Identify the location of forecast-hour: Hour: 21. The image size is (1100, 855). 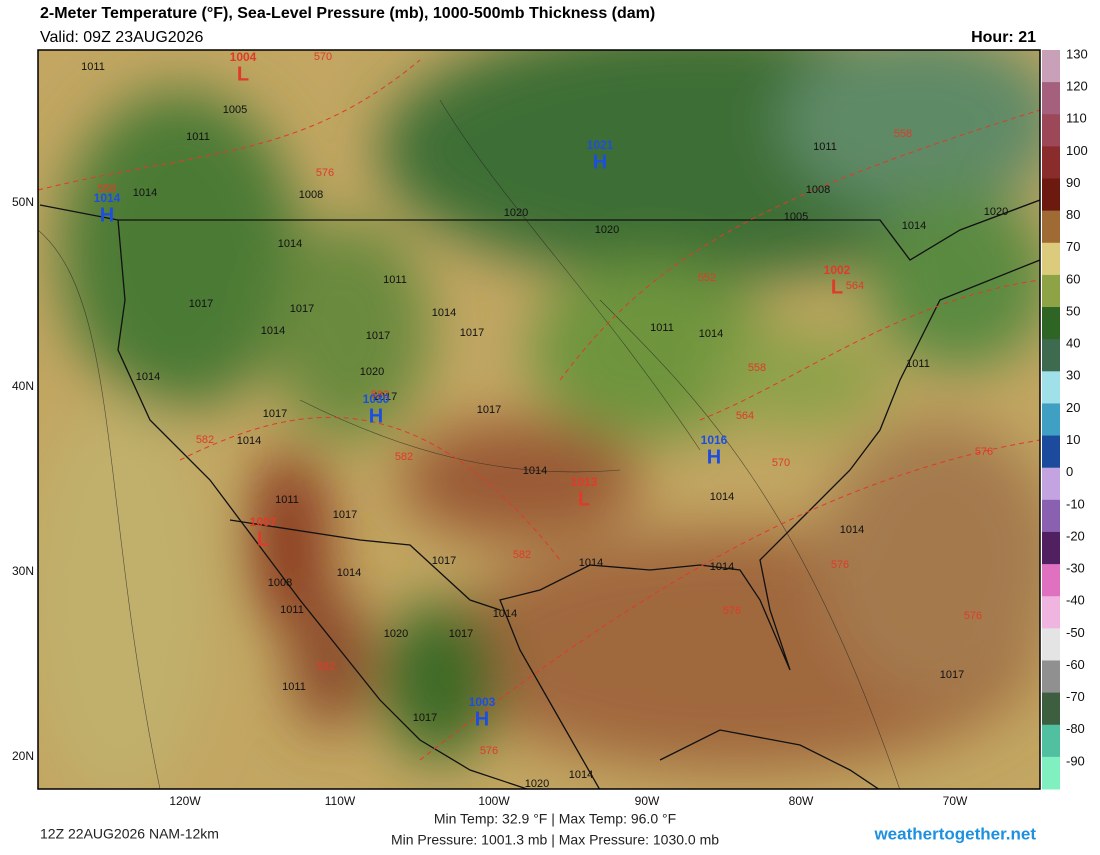
(1003, 37).